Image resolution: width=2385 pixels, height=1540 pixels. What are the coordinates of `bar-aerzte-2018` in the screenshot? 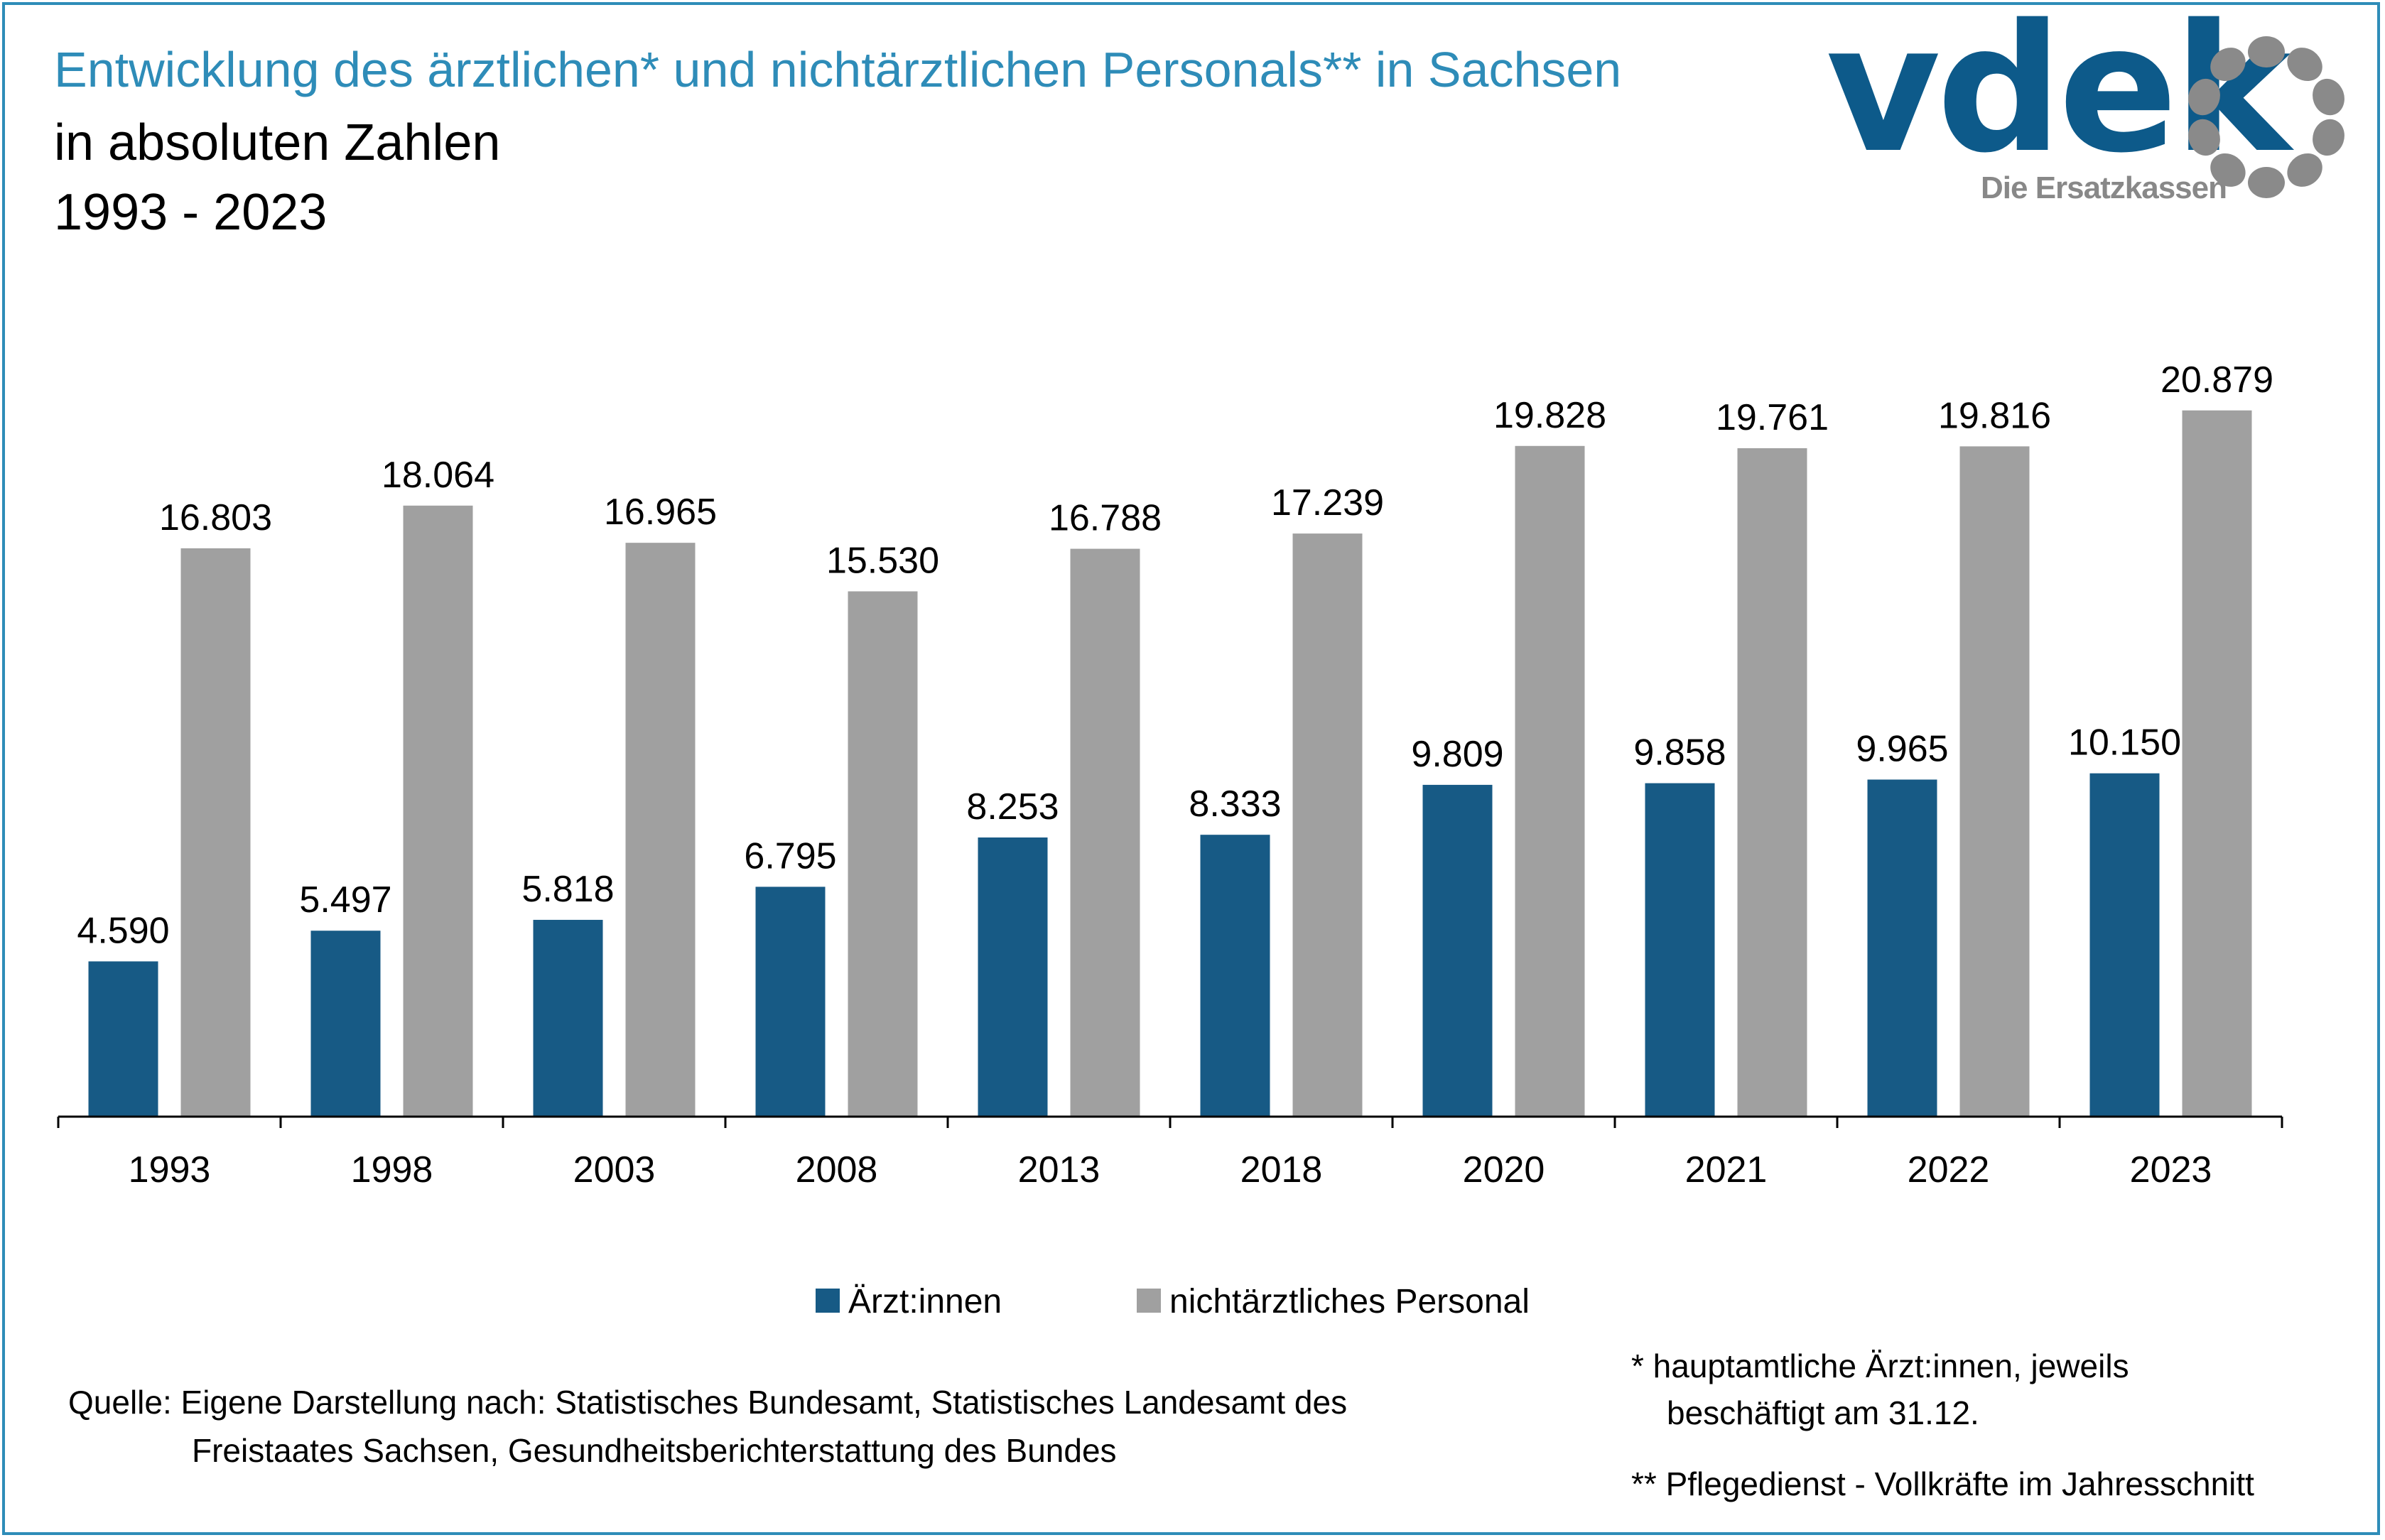 It's located at (1235, 976).